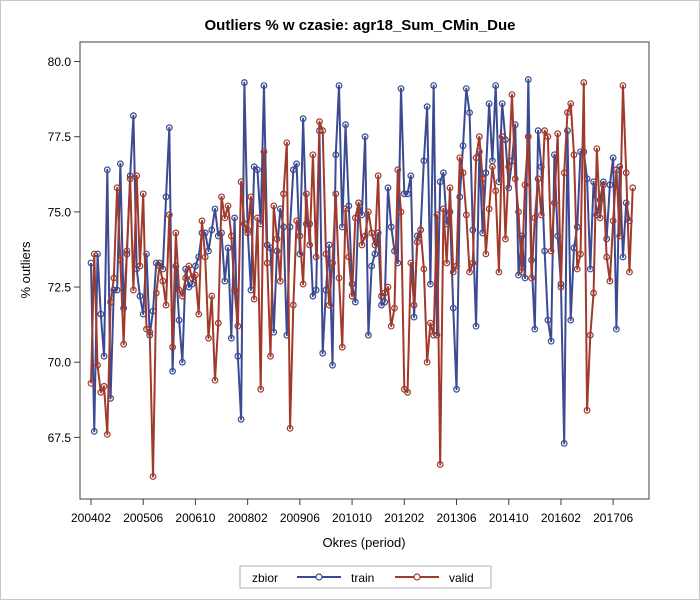  Describe the element at coordinates (417, 577) in the screenshot. I see `legend-marker-valid` at that location.